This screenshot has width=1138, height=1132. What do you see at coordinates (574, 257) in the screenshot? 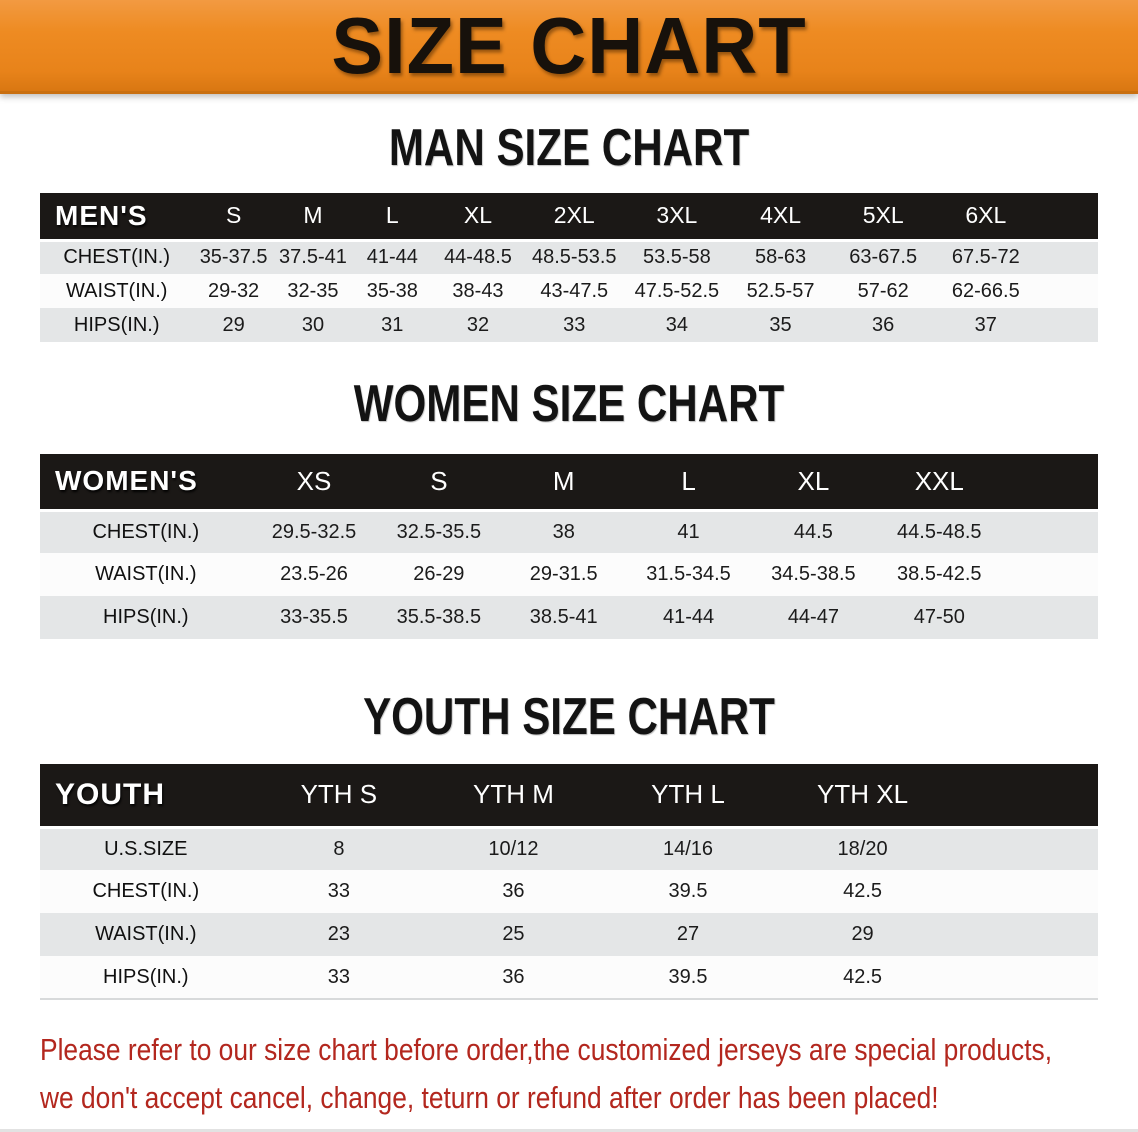
I see `cell-value: 48.5-53.5` at bounding box center [574, 257].